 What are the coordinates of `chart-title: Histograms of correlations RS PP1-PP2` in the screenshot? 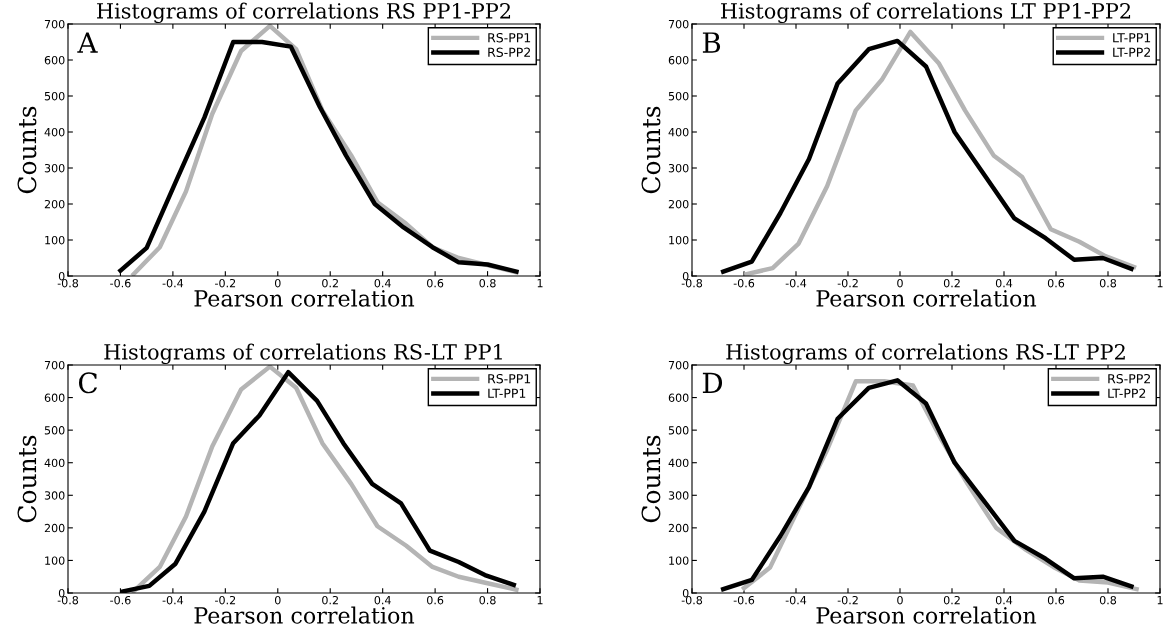 It's located at (304, 13).